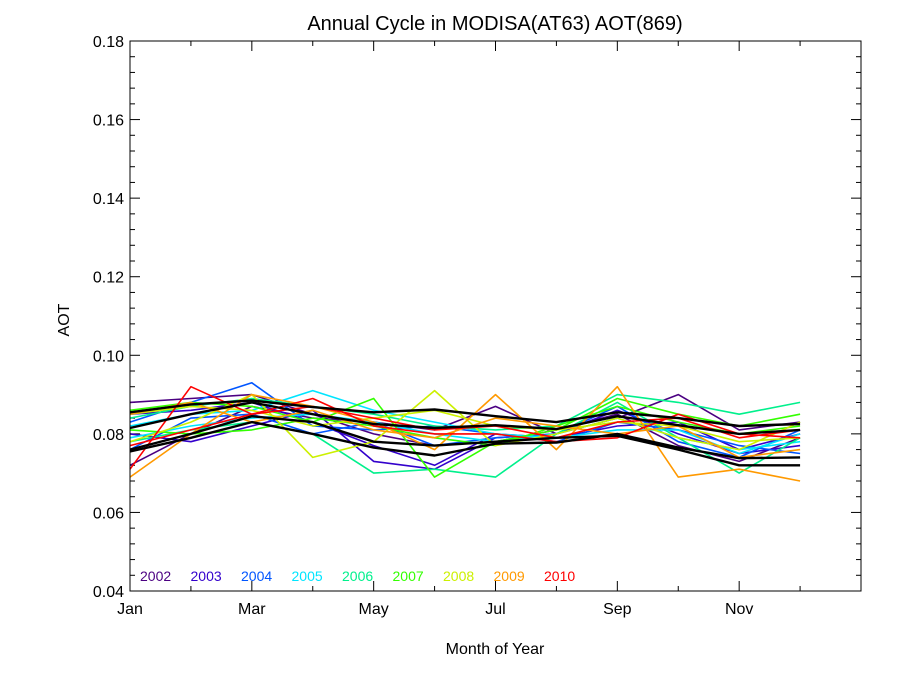 The height and width of the screenshot is (675, 900). What do you see at coordinates (458, 576) in the screenshot?
I see `legend-item: 2008` at bounding box center [458, 576].